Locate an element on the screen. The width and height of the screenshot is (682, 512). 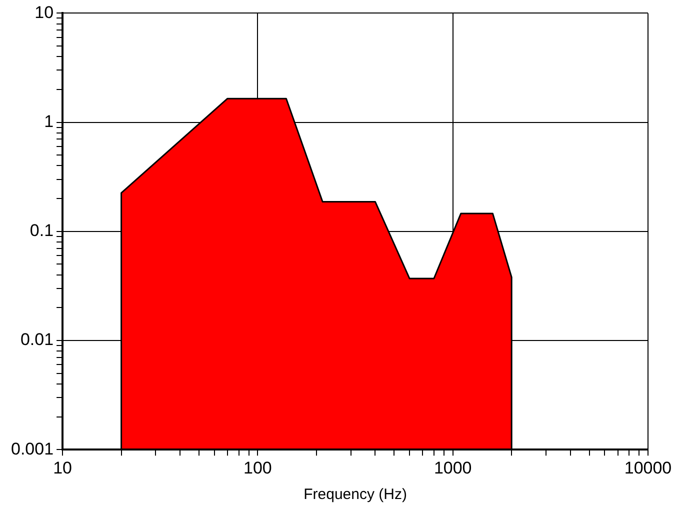
y-tick-label: 0.001 is located at coordinates (32, 448).